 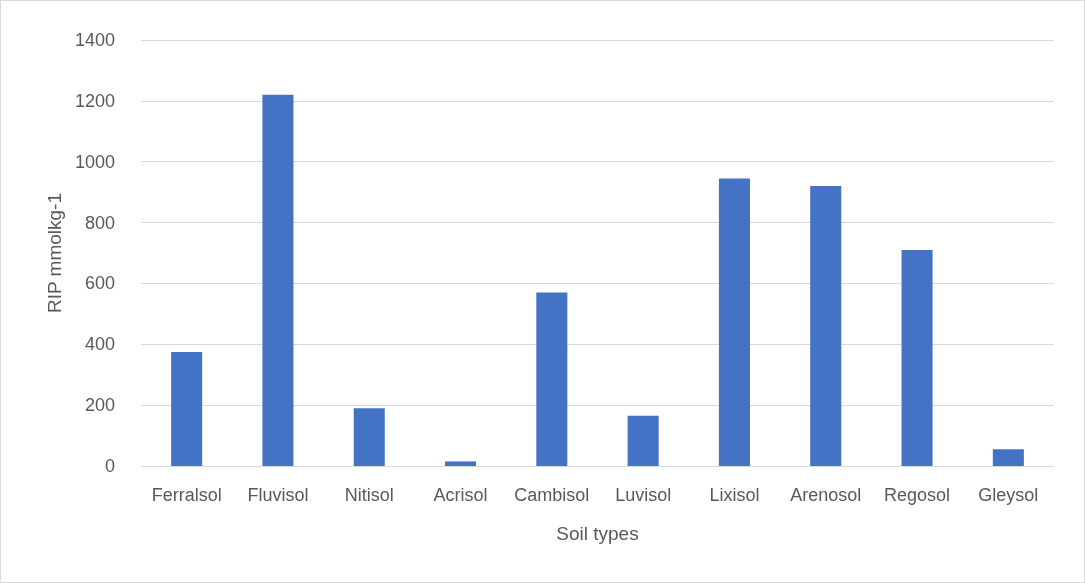 What do you see at coordinates (94, 100) in the screenshot?
I see `y-tick-label: 1200` at bounding box center [94, 100].